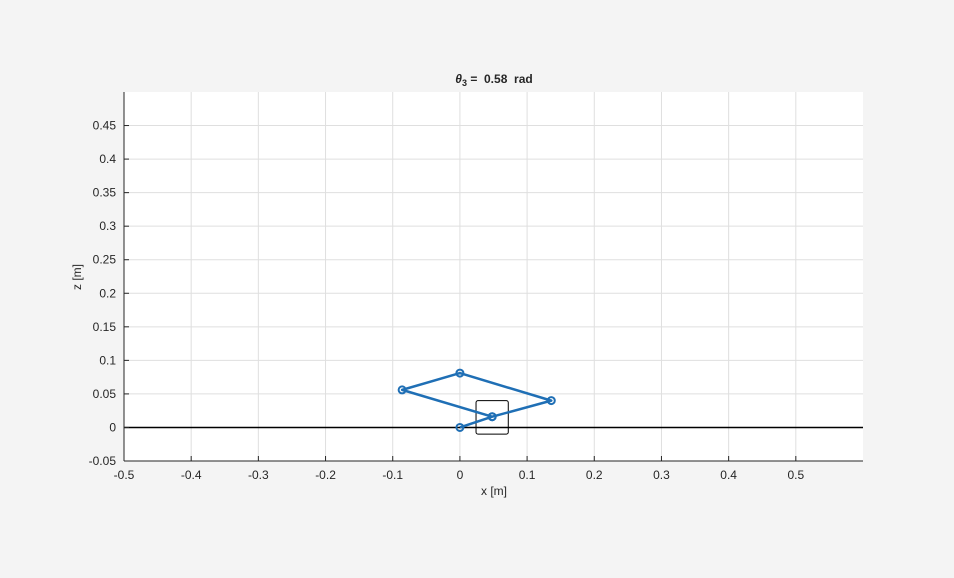 This screenshot has height=578, width=954. Describe the element at coordinates (527, 475) in the screenshot. I see `x-tick-label: 0.1` at that location.